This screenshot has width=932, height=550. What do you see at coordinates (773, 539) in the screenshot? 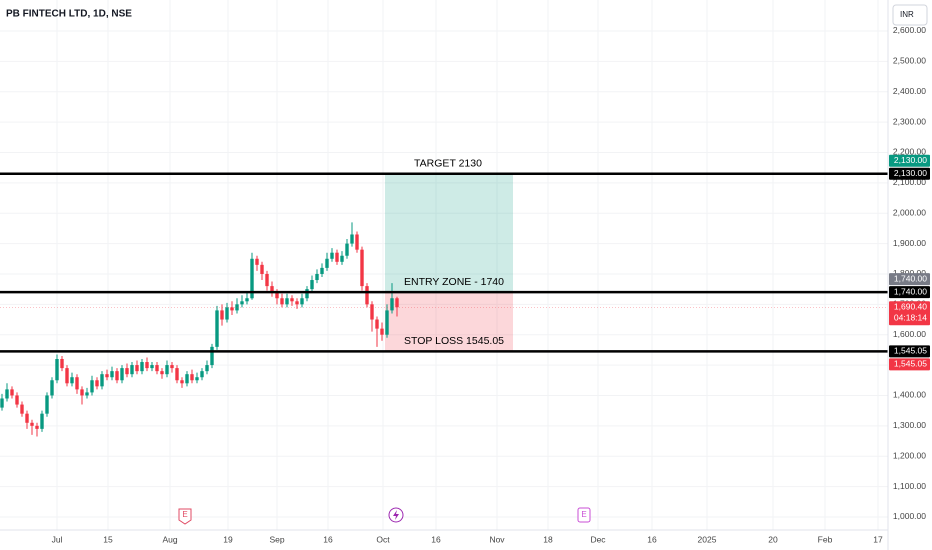
I see `x-tick-label: 20` at bounding box center [773, 539].